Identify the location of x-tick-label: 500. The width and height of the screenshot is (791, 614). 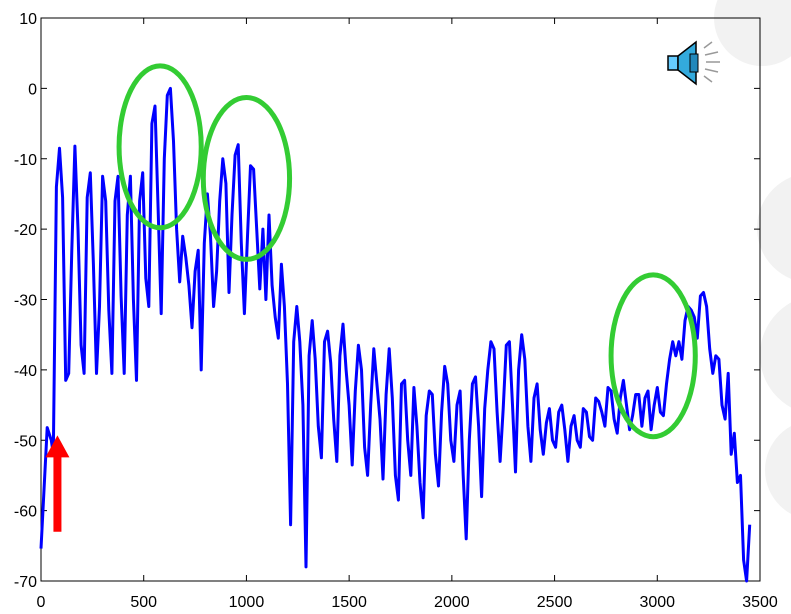
(143, 602).